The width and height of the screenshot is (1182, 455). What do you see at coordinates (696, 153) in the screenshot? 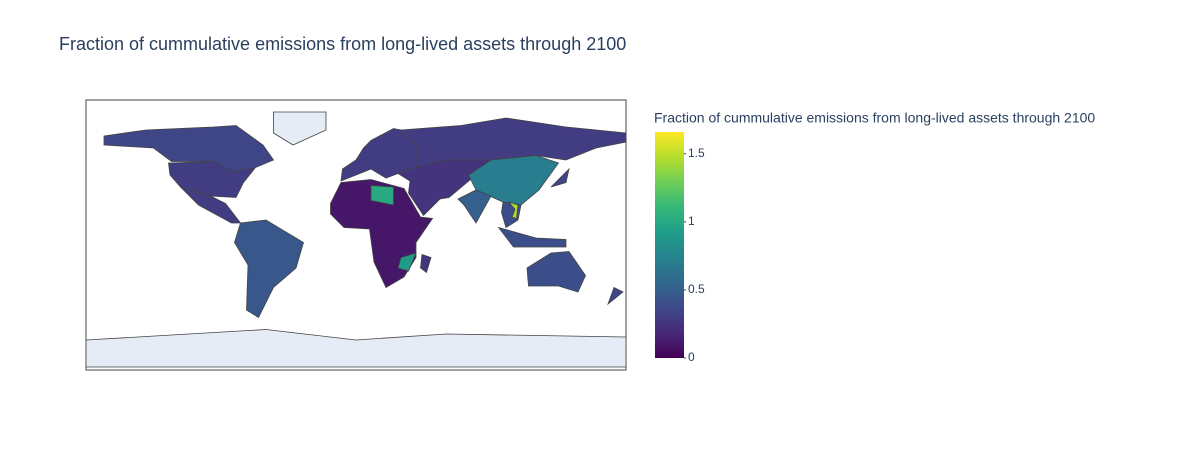
I see `colorbar-tick-label: 1.5` at bounding box center [696, 153].